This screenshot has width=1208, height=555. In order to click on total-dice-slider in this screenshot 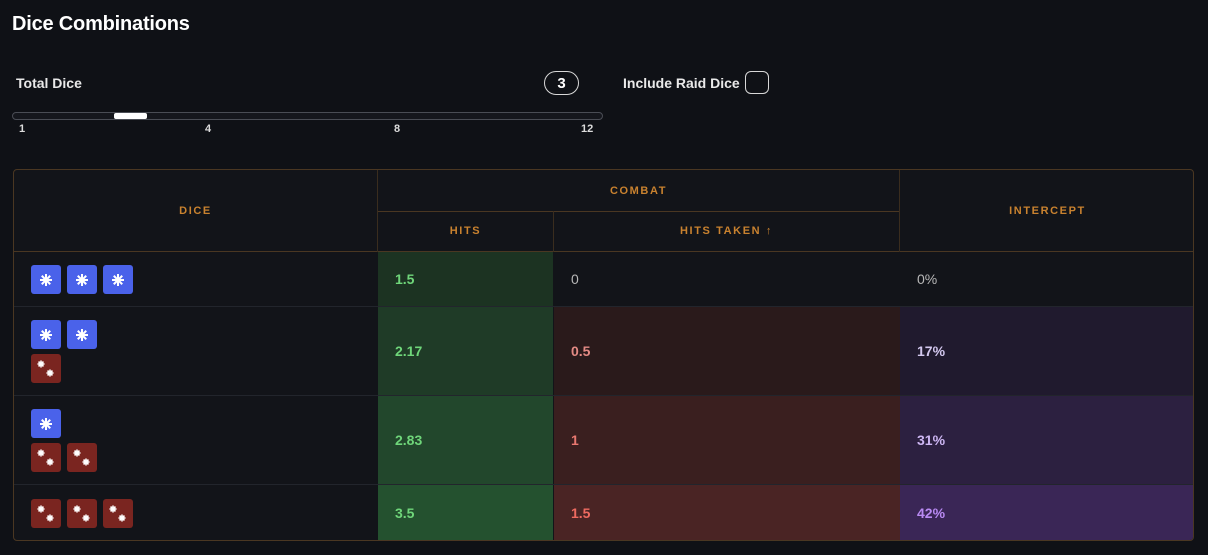, I will do `click(307, 116)`.